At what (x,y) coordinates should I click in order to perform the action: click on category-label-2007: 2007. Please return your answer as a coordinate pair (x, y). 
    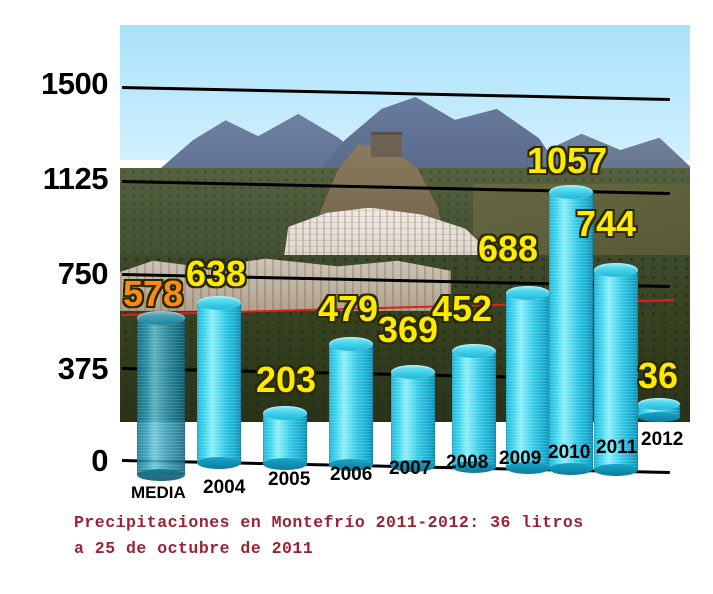
    Looking at the image, I should click on (410, 468).